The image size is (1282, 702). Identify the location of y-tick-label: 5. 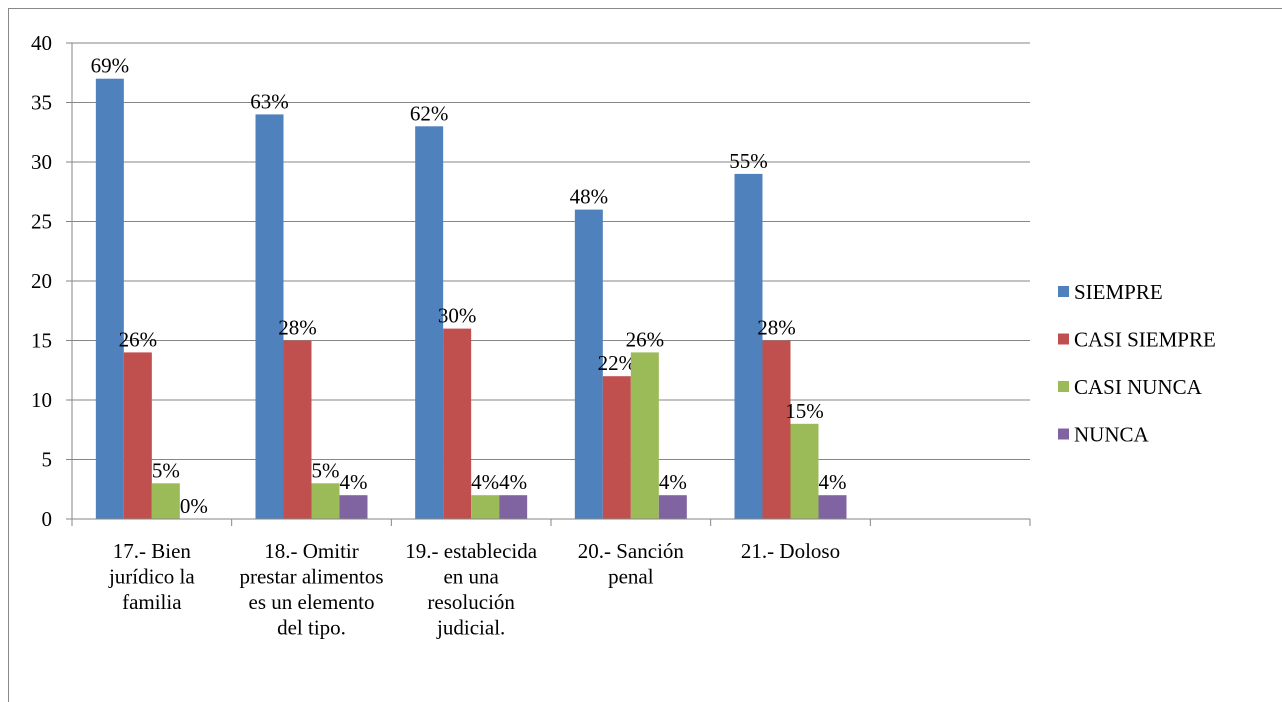
(47, 460).